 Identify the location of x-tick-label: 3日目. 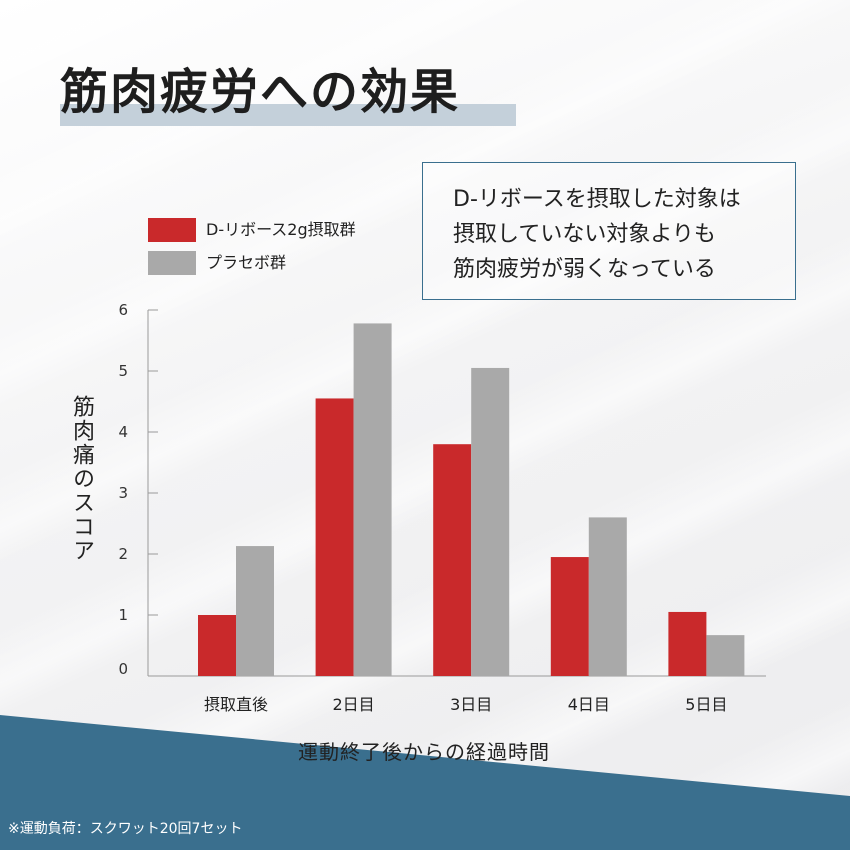
(471, 704).